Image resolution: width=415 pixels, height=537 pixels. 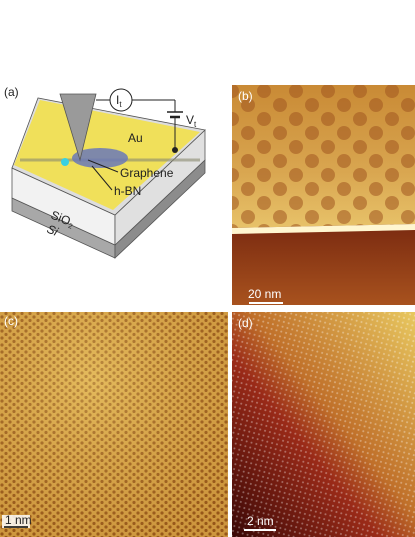 I want to click on panel-label: (a), so click(x=11, y=92).